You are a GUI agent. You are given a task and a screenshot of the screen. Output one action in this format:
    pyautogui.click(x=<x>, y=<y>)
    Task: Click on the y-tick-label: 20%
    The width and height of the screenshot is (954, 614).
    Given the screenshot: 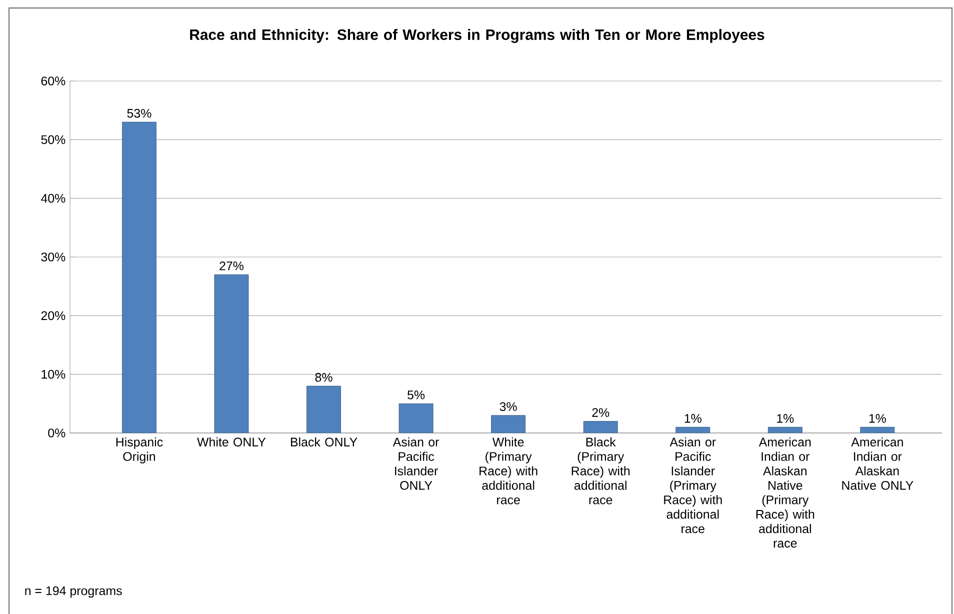 What is the action you would take?
    pyautogui.click(x=53, y=315)
    